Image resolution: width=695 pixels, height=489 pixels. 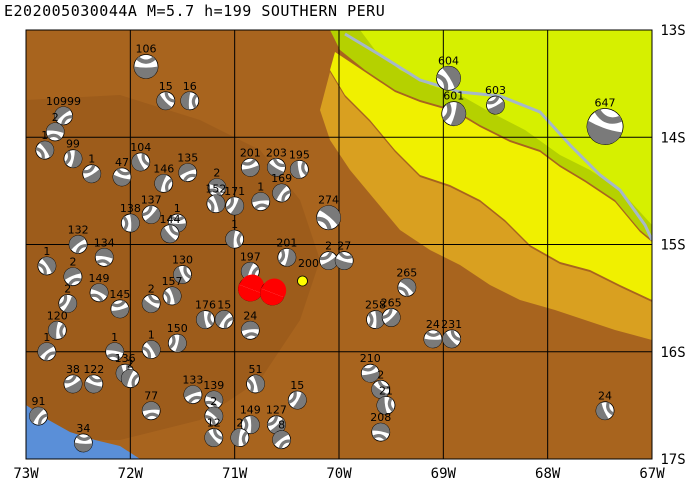 I want to click on event-label: 265, so click(x=391, y=302).